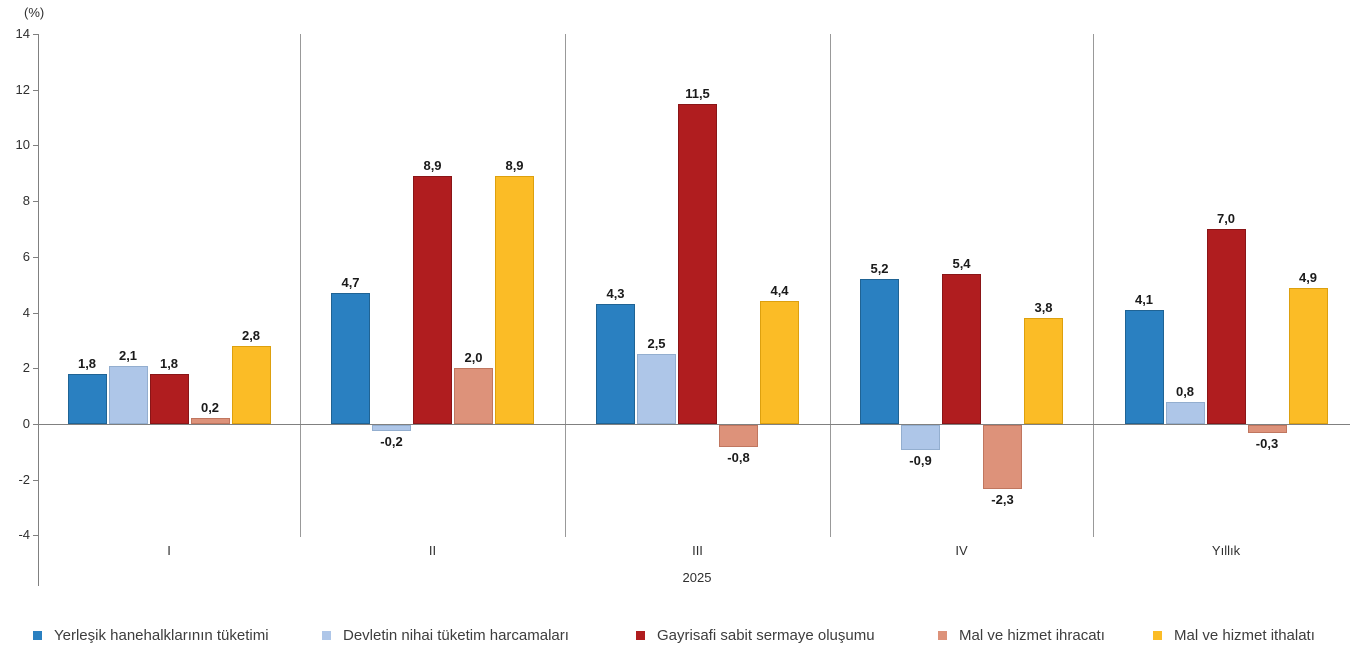 Image resolution: width=1354 pixels, height=656 pixels. Describe the element at coordinates (779, 291) in the screenshot. I see `bar-value-label: 4,4` at that location.